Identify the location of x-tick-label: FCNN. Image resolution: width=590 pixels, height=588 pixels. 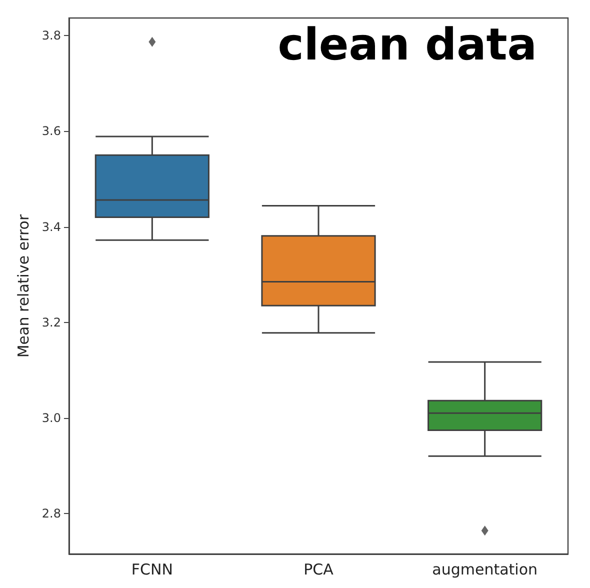
(152, 569).